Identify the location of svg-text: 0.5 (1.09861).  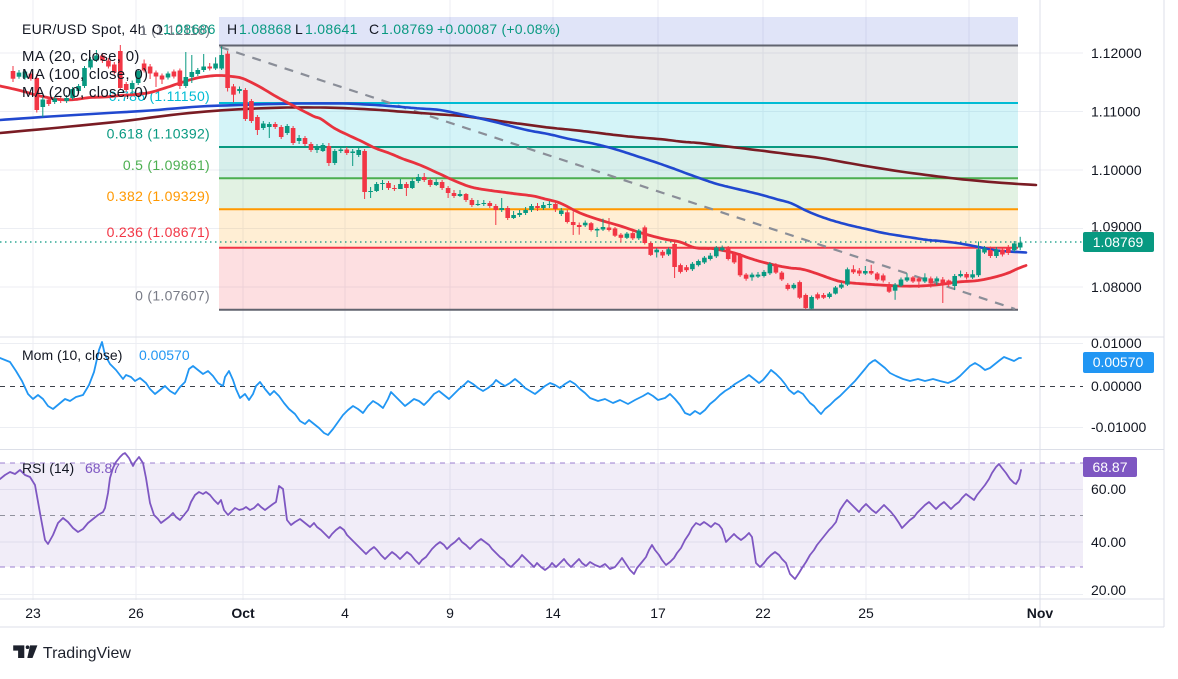
(166, 165).